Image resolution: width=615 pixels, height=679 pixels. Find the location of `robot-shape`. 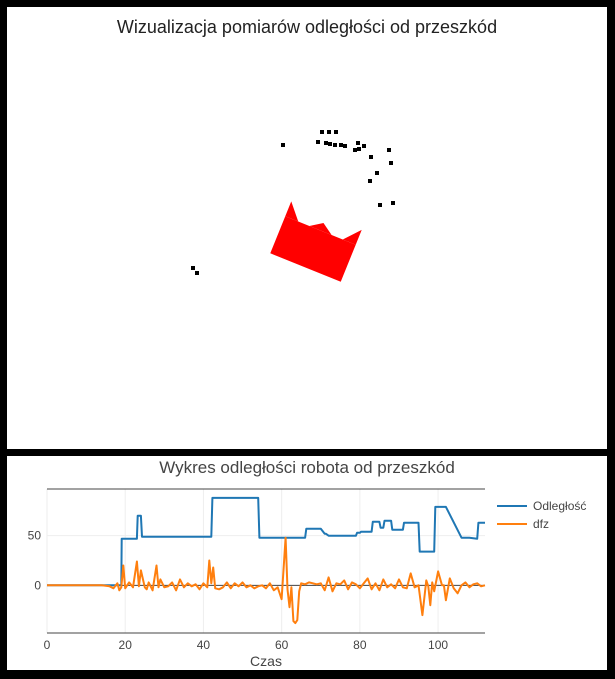

robot-shape is located at coordinates (316, 241).